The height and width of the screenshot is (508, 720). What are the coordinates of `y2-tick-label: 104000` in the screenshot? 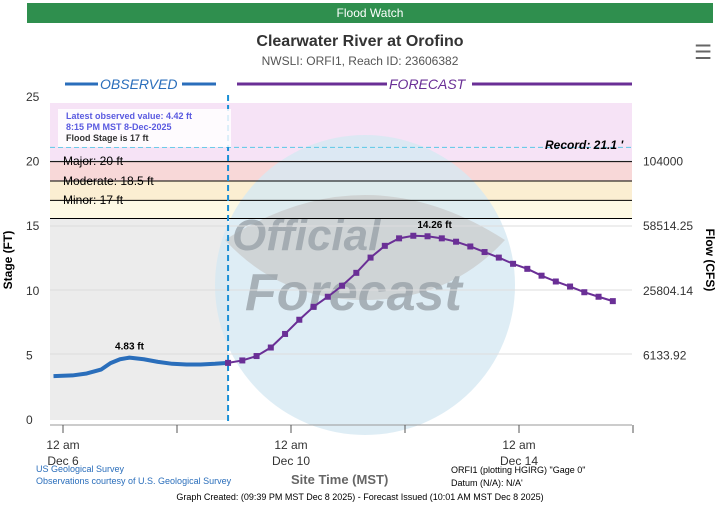 It's located at (663, 162).